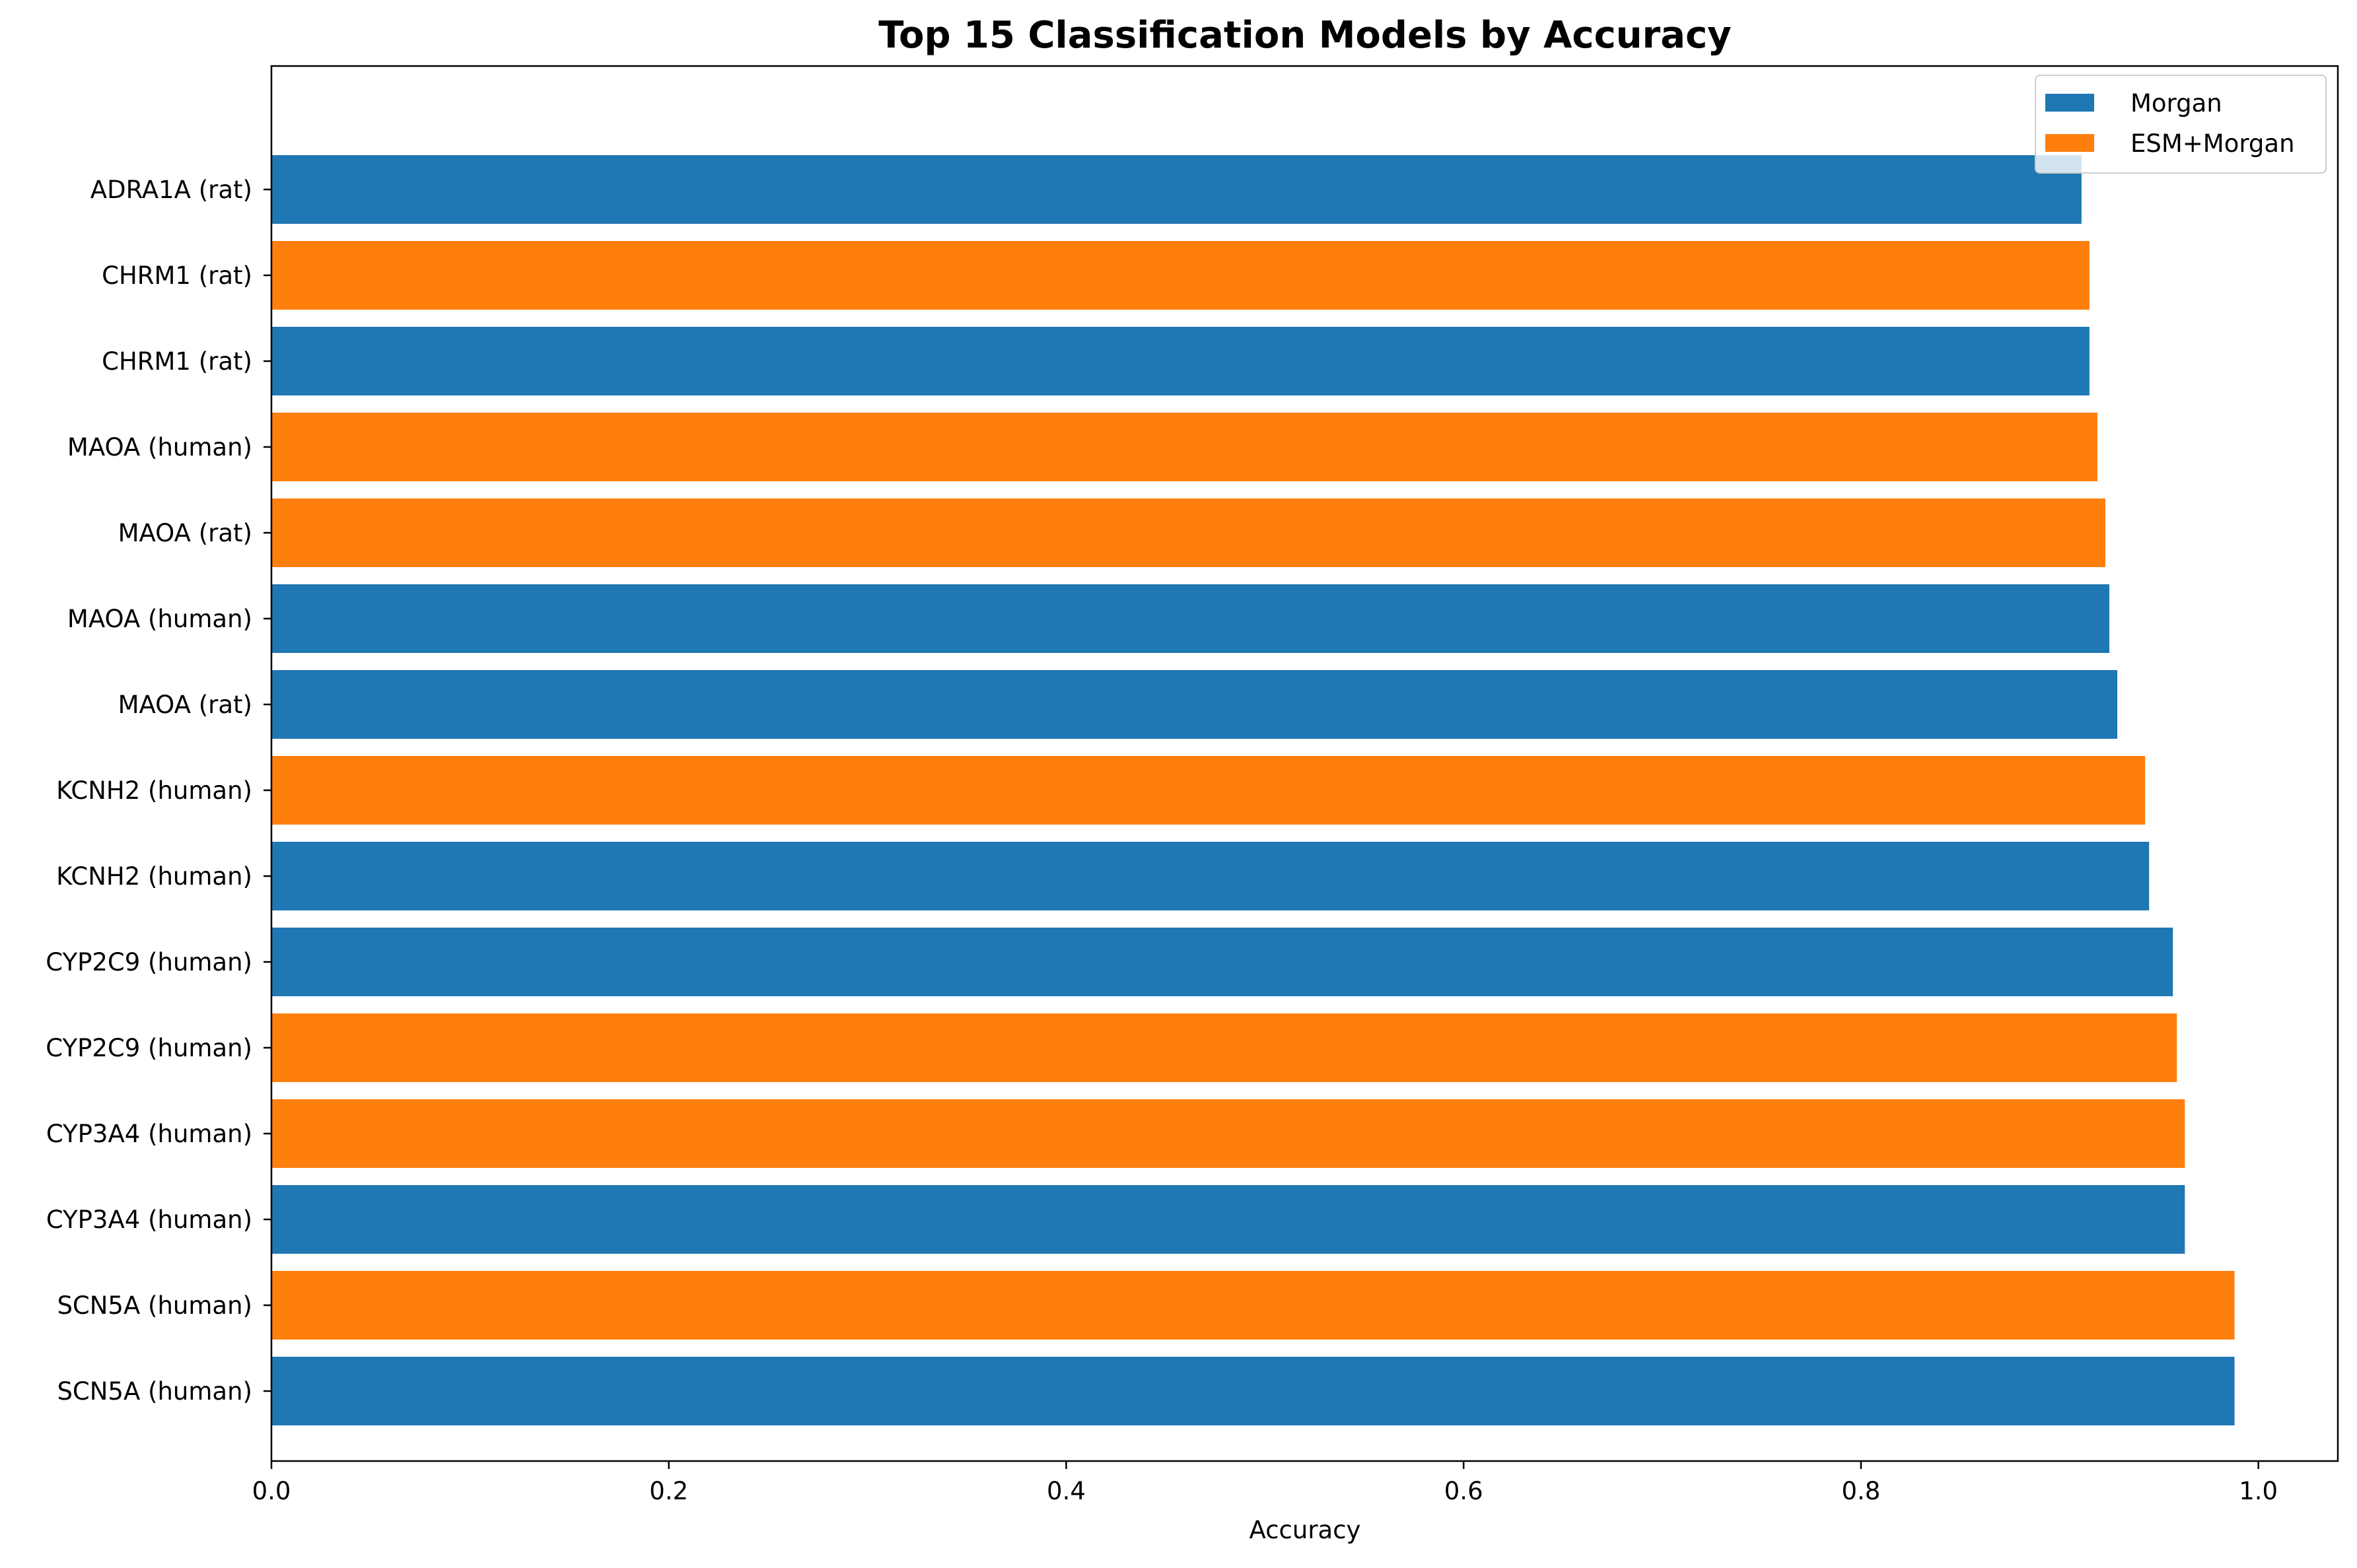 This screenshot has width=2357, height=1568. Describe the element at coordinates (1305, 35) in the screenshot. I see `chart-title: Top 15 Classification Models by Accuracy` at that location.